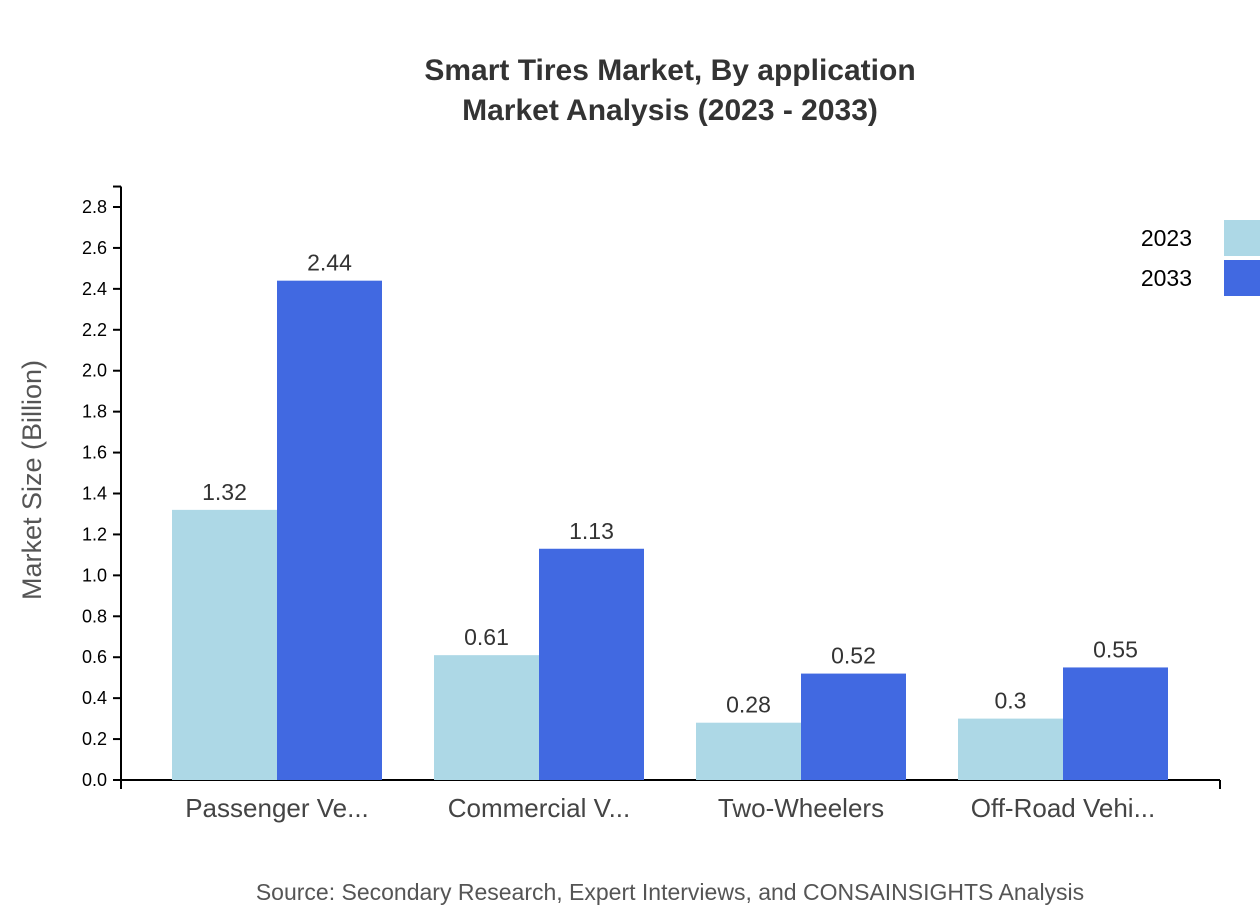  Describe the element at coordinates (486, 637) in the screenshot. I see `data-label: 0.61` at that location.